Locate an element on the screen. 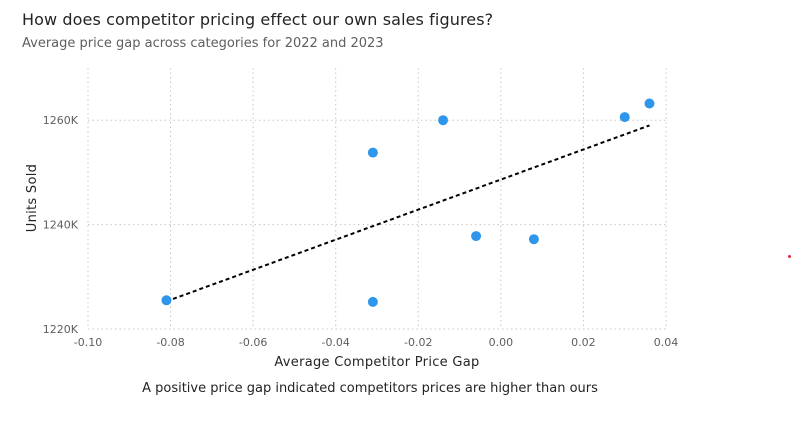 Image resolution: width=792 pixels, height=446 pixels. y-axis-label: Units Sold is located at coordinates (32, 198).